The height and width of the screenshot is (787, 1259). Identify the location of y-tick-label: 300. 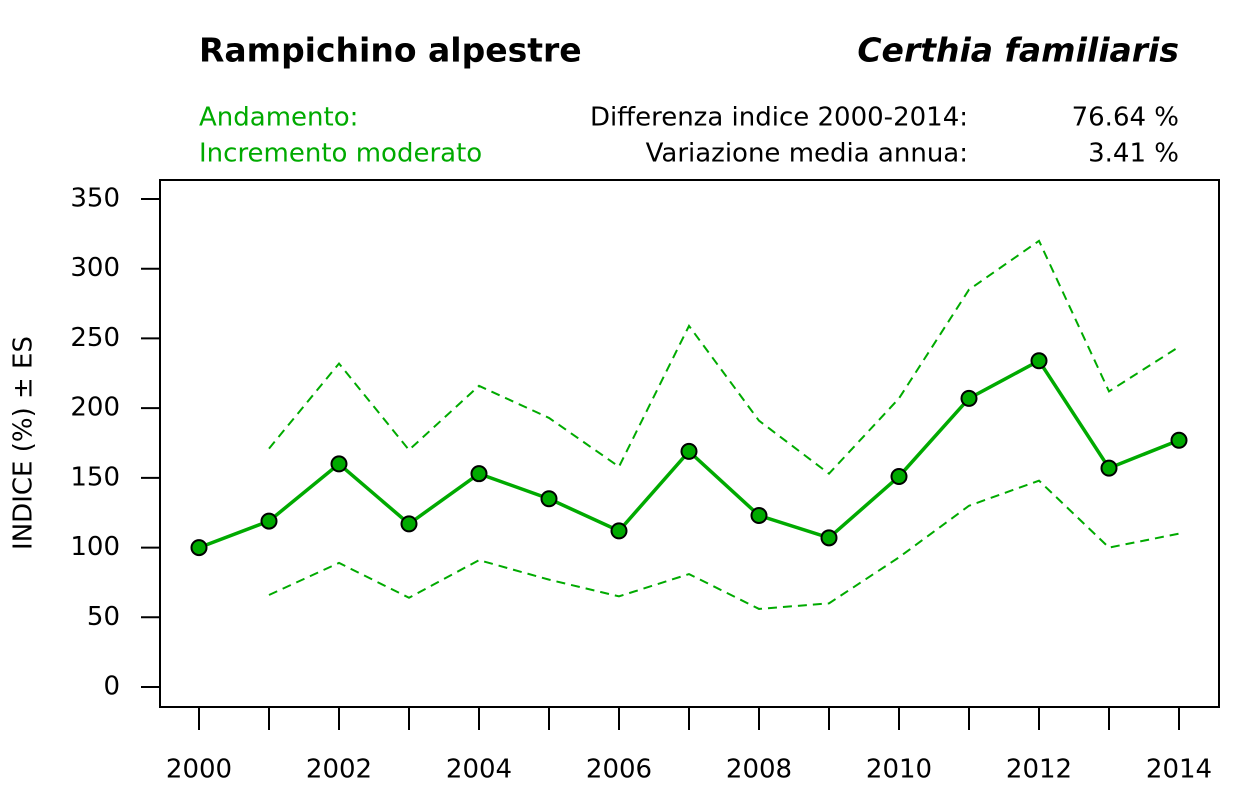
(95, 268).